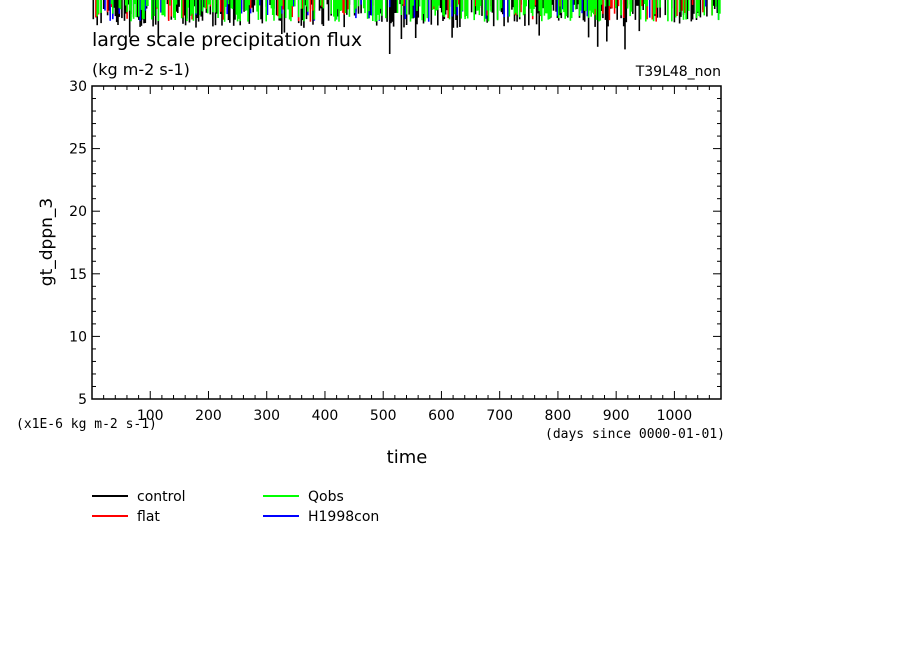  I want to click on x-tick-label: 100, so click(150, 416).